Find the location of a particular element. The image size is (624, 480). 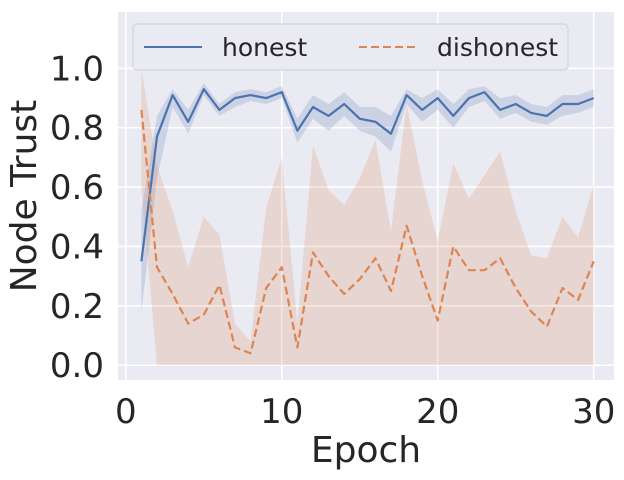

y-tick-label: 0.6 is located at coordinates (77, 188).